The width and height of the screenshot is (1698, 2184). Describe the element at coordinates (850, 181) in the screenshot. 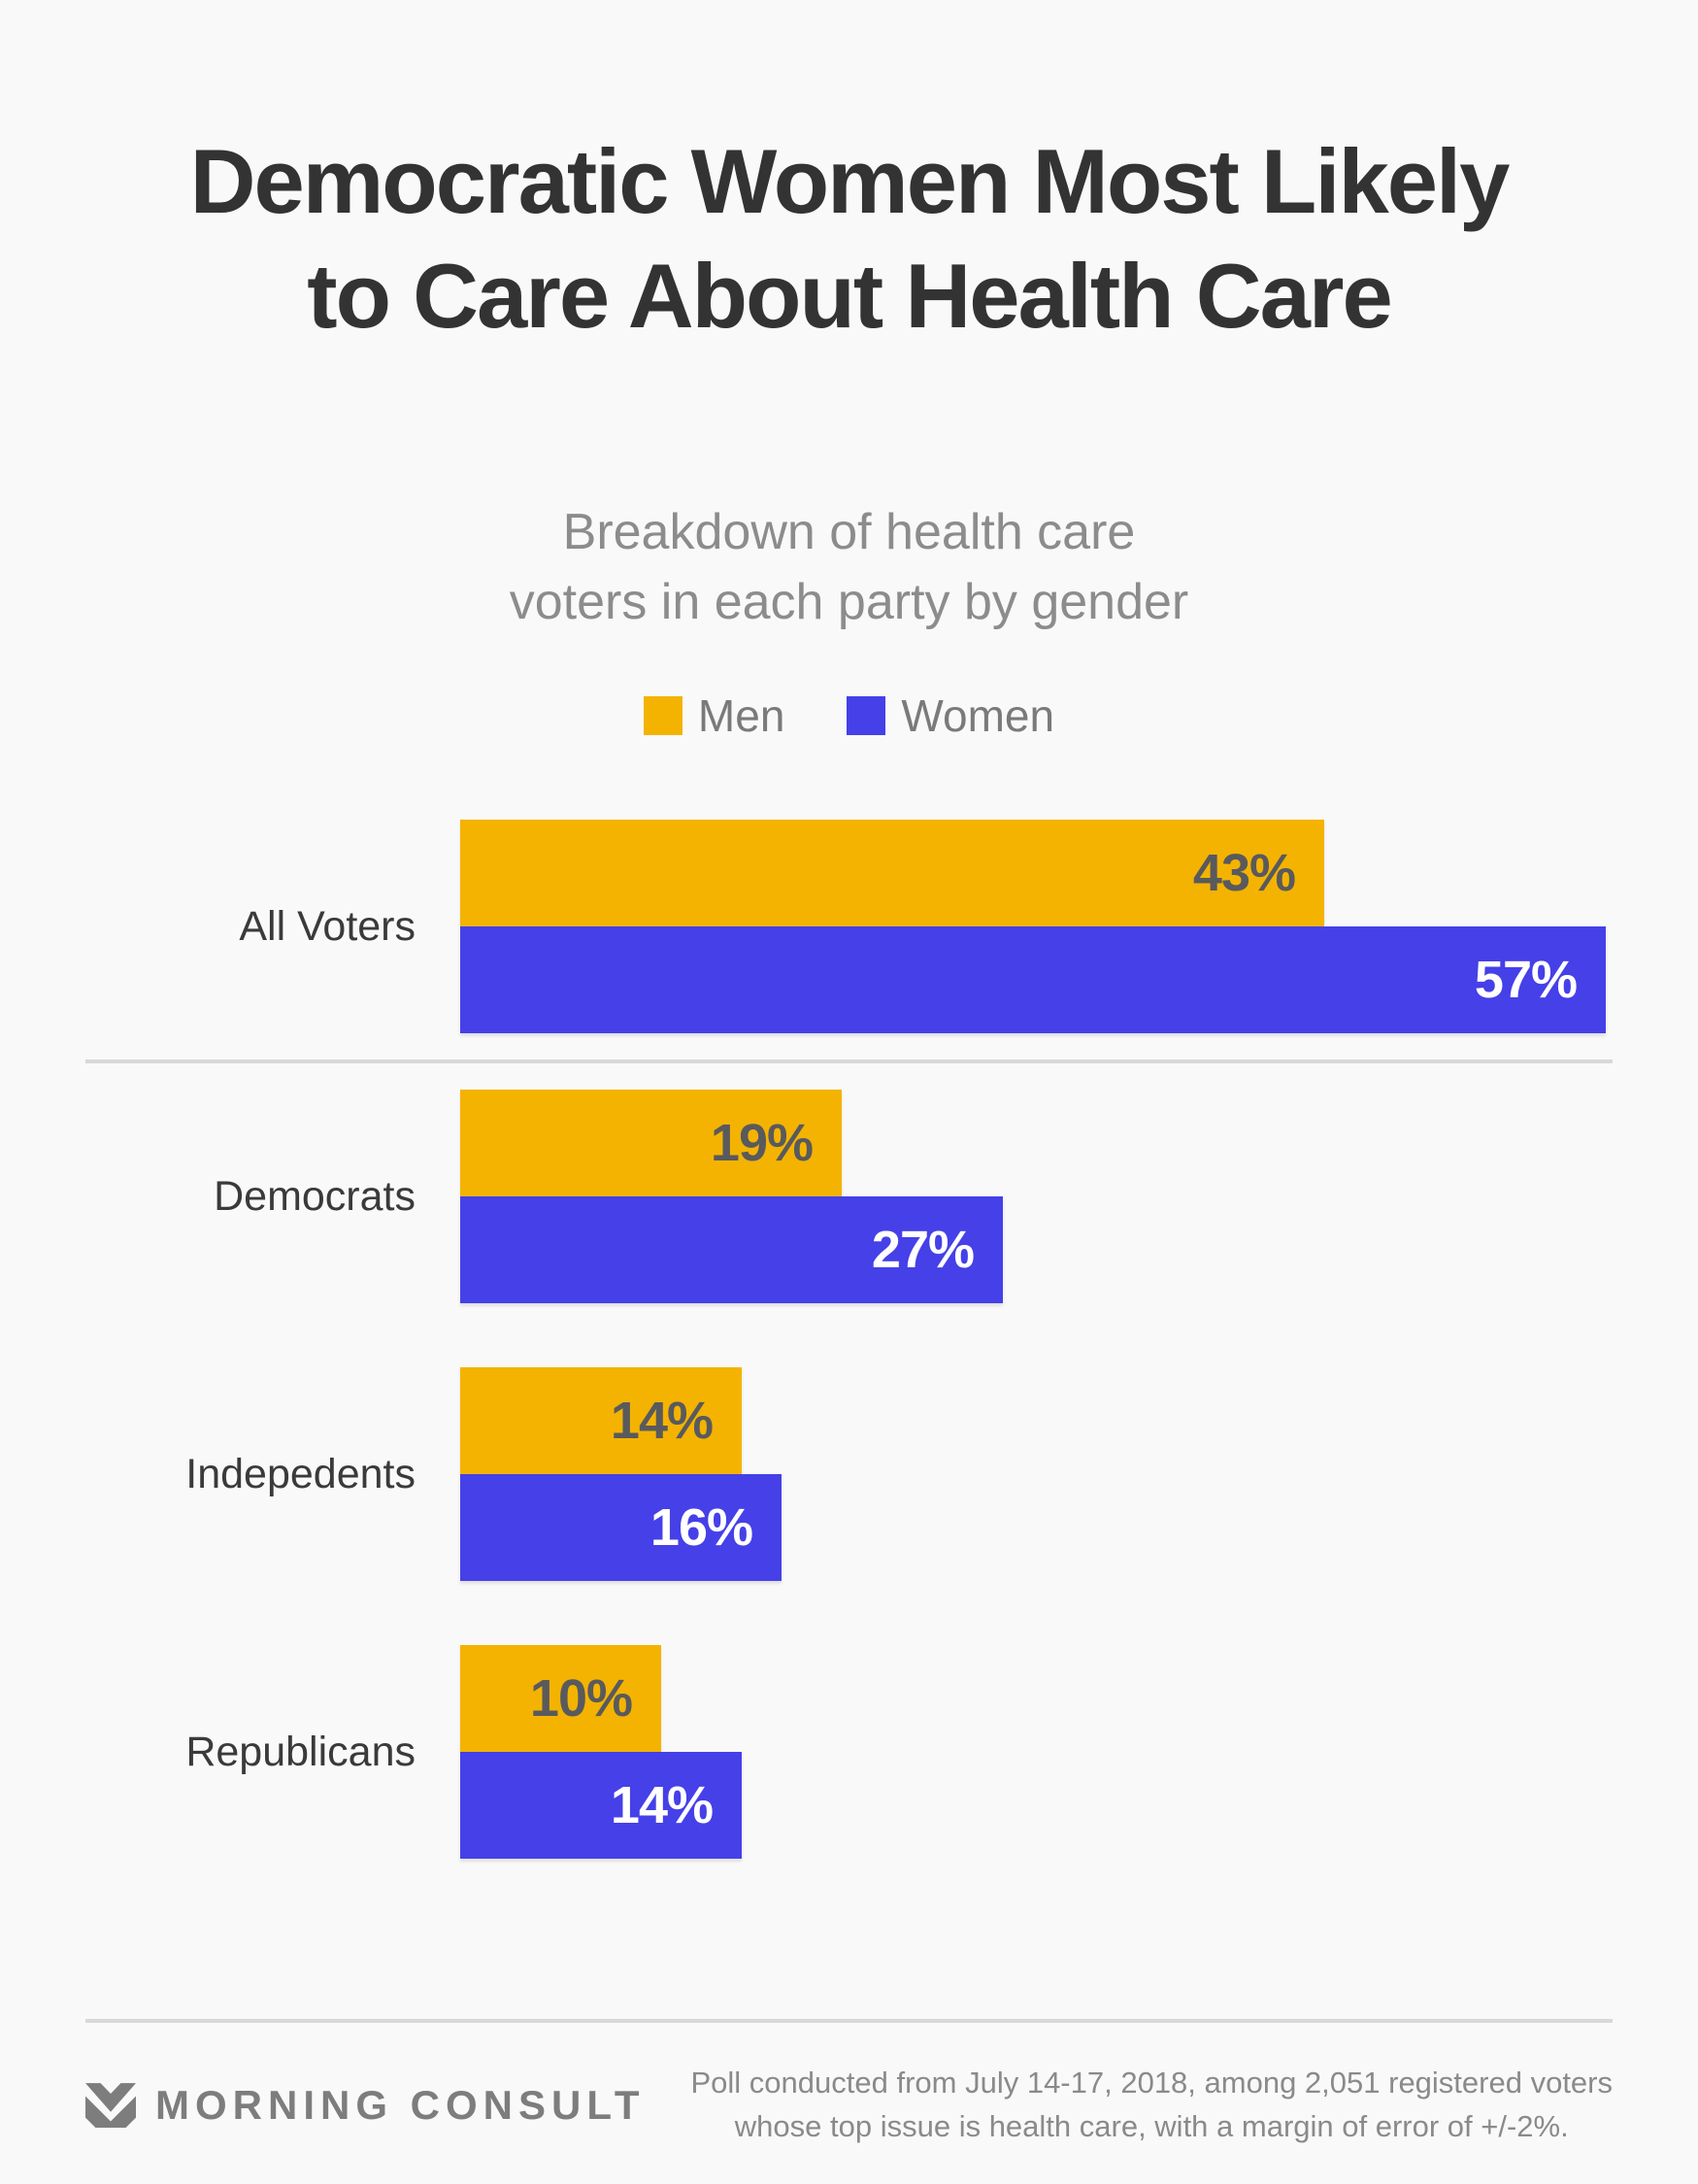

I see `title-line-1: Democratic Women Most Likely` at that location.